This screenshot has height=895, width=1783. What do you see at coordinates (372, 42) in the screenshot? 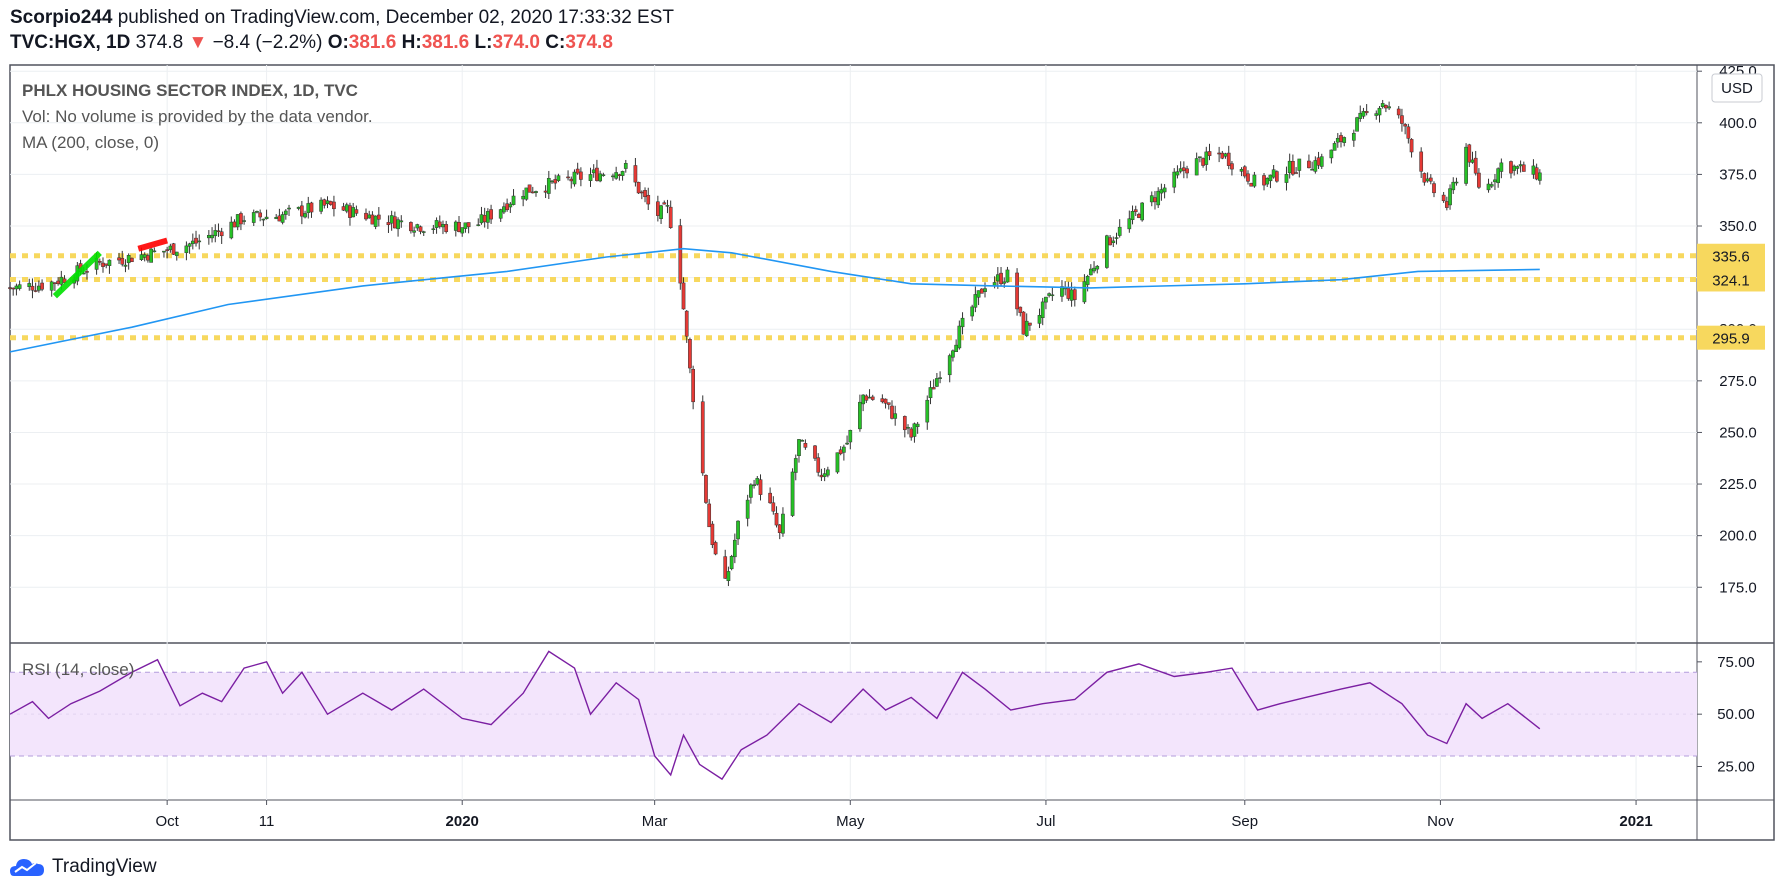
I see `open-value: 381.6` at bounding box center [372, 42].